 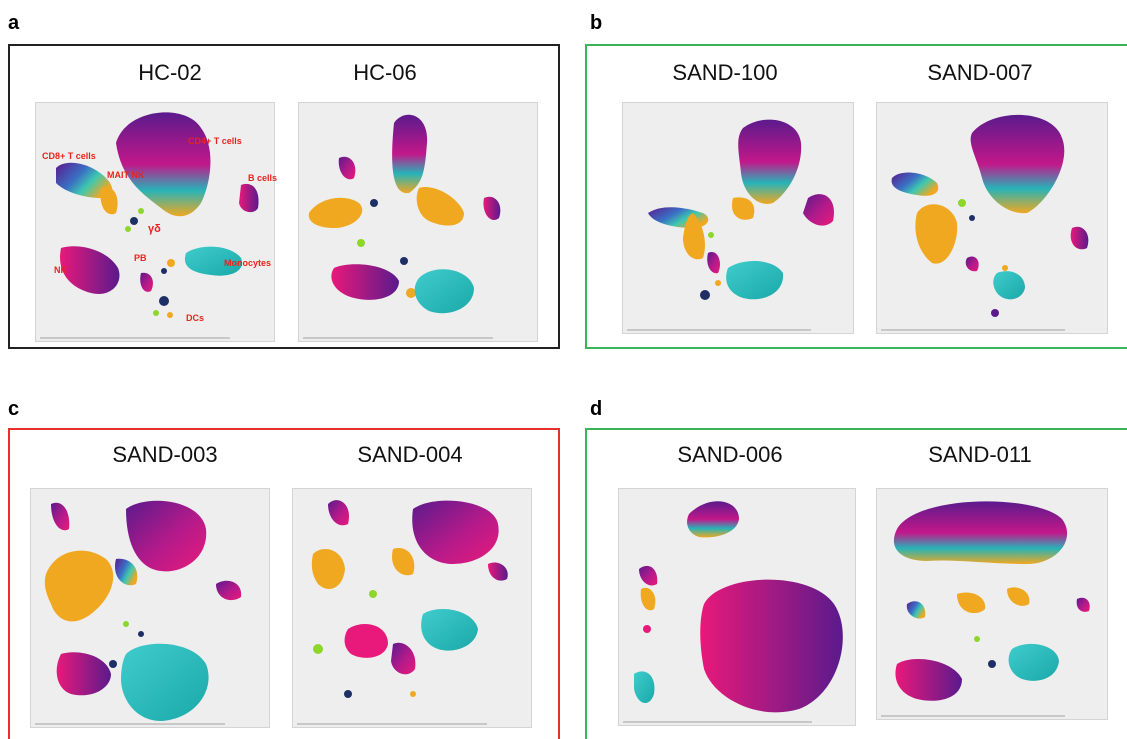 I want to click on label-mait-nk: MAIT NK, so click(x=126, y=175).